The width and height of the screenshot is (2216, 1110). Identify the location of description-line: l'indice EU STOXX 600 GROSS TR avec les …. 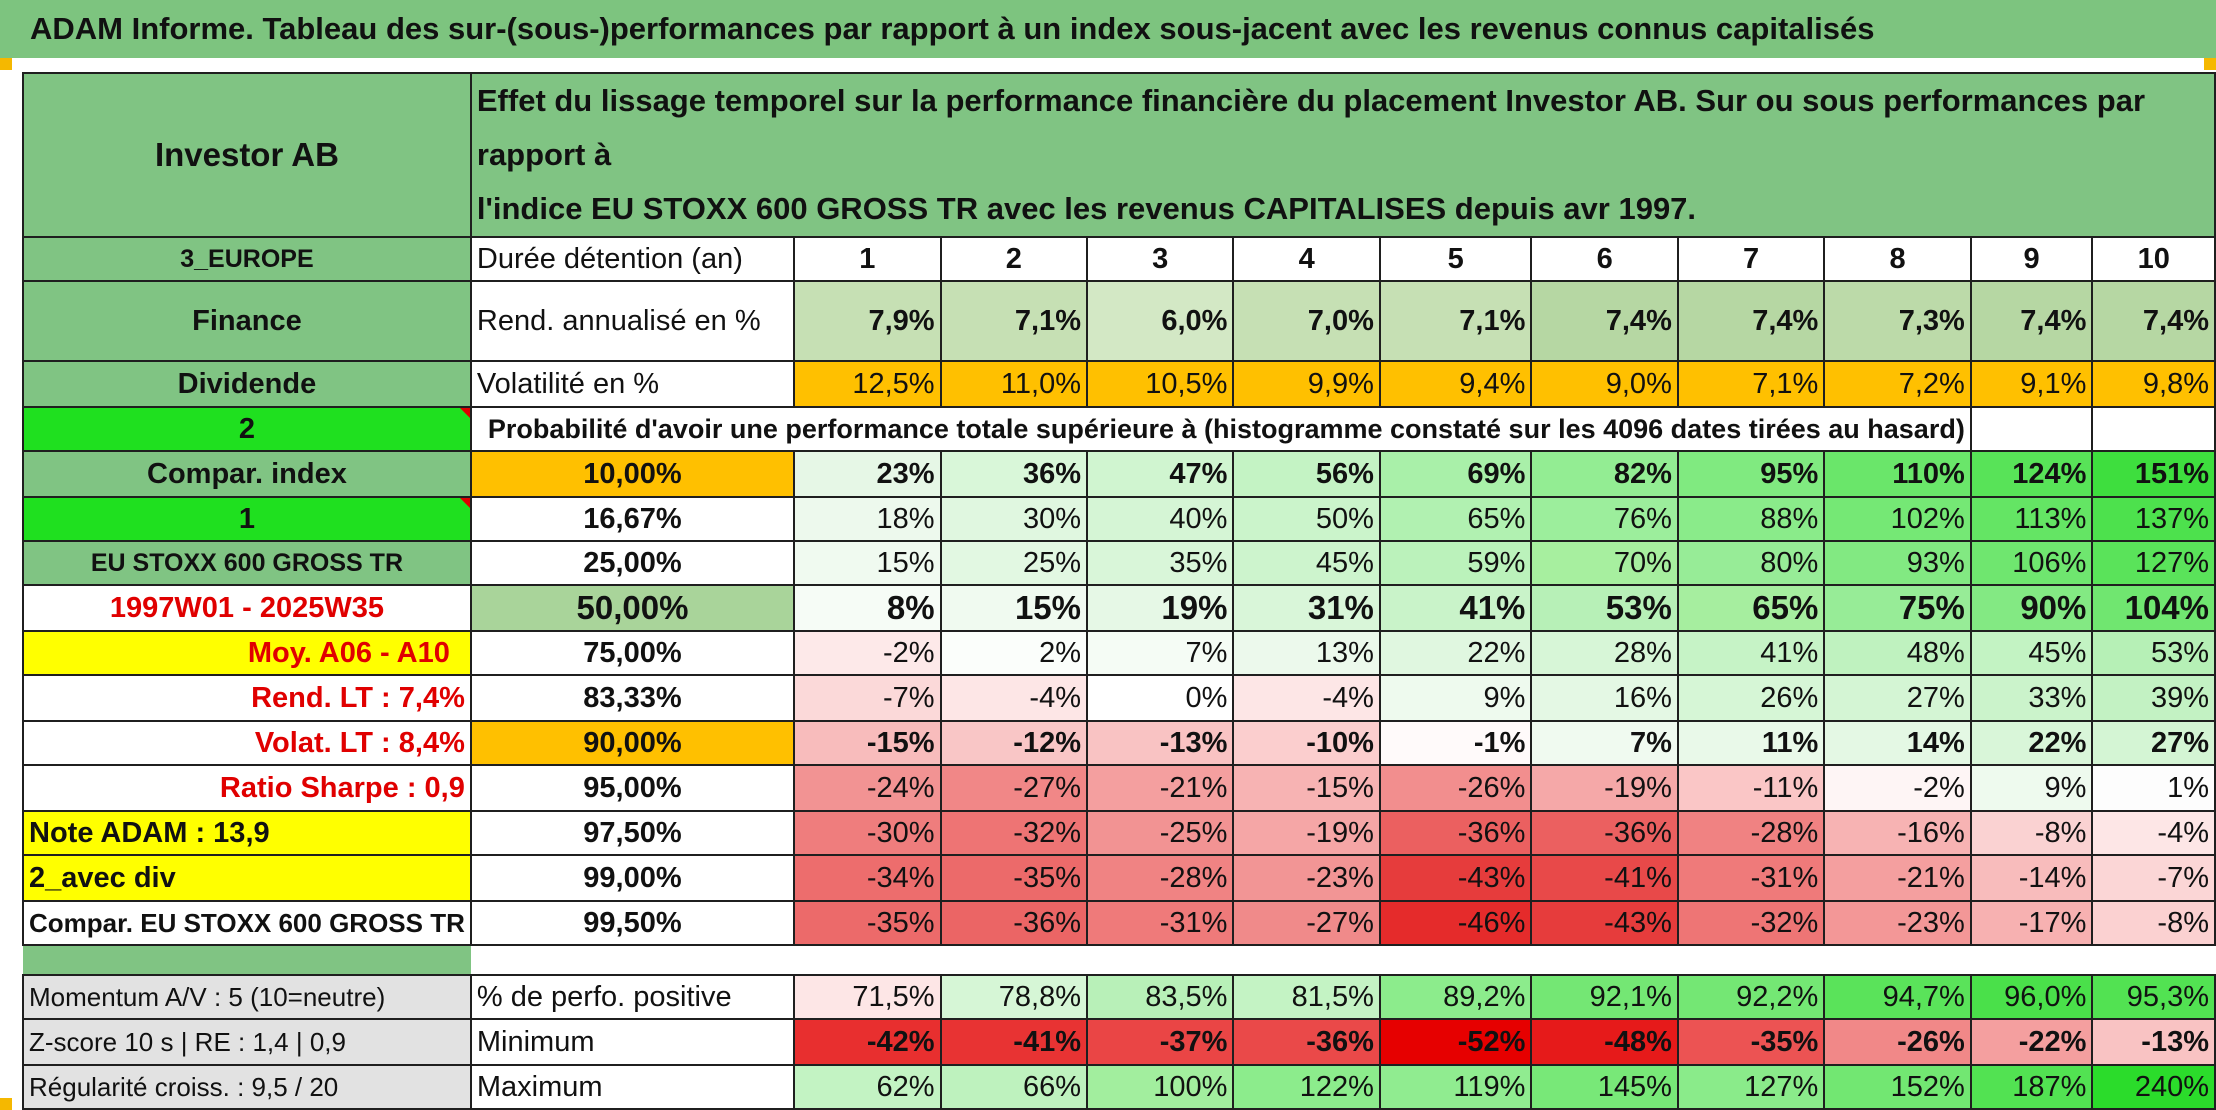
(1086, 208).